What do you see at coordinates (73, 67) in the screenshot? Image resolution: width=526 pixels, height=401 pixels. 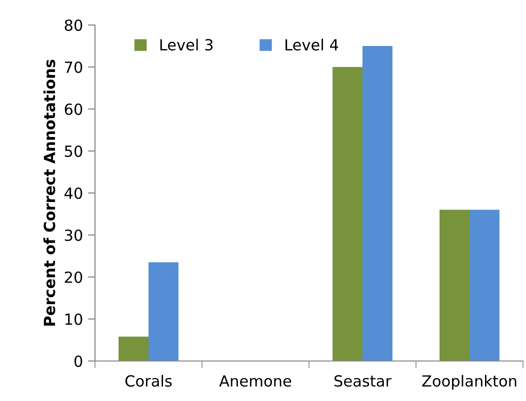 I see `y-tick-label: 70` at bounding box center [73, 67].